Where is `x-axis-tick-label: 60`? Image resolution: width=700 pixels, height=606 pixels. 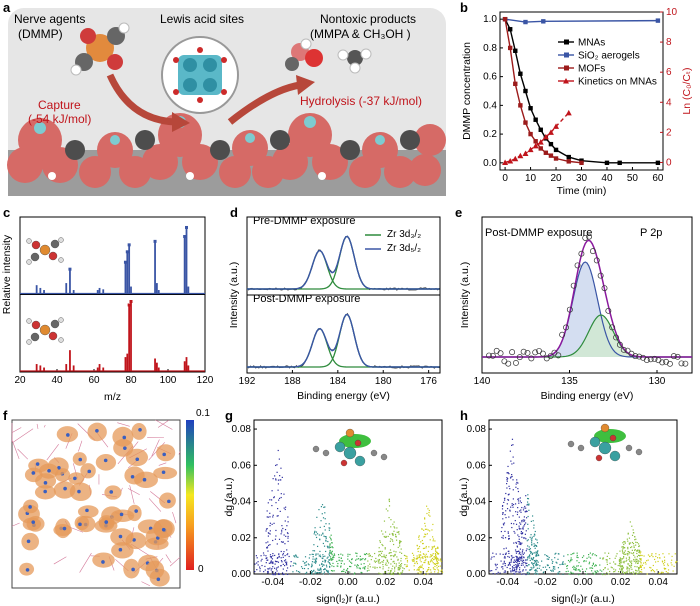 x-axis-tick-label: 60 is located at coordinates (658, 178).